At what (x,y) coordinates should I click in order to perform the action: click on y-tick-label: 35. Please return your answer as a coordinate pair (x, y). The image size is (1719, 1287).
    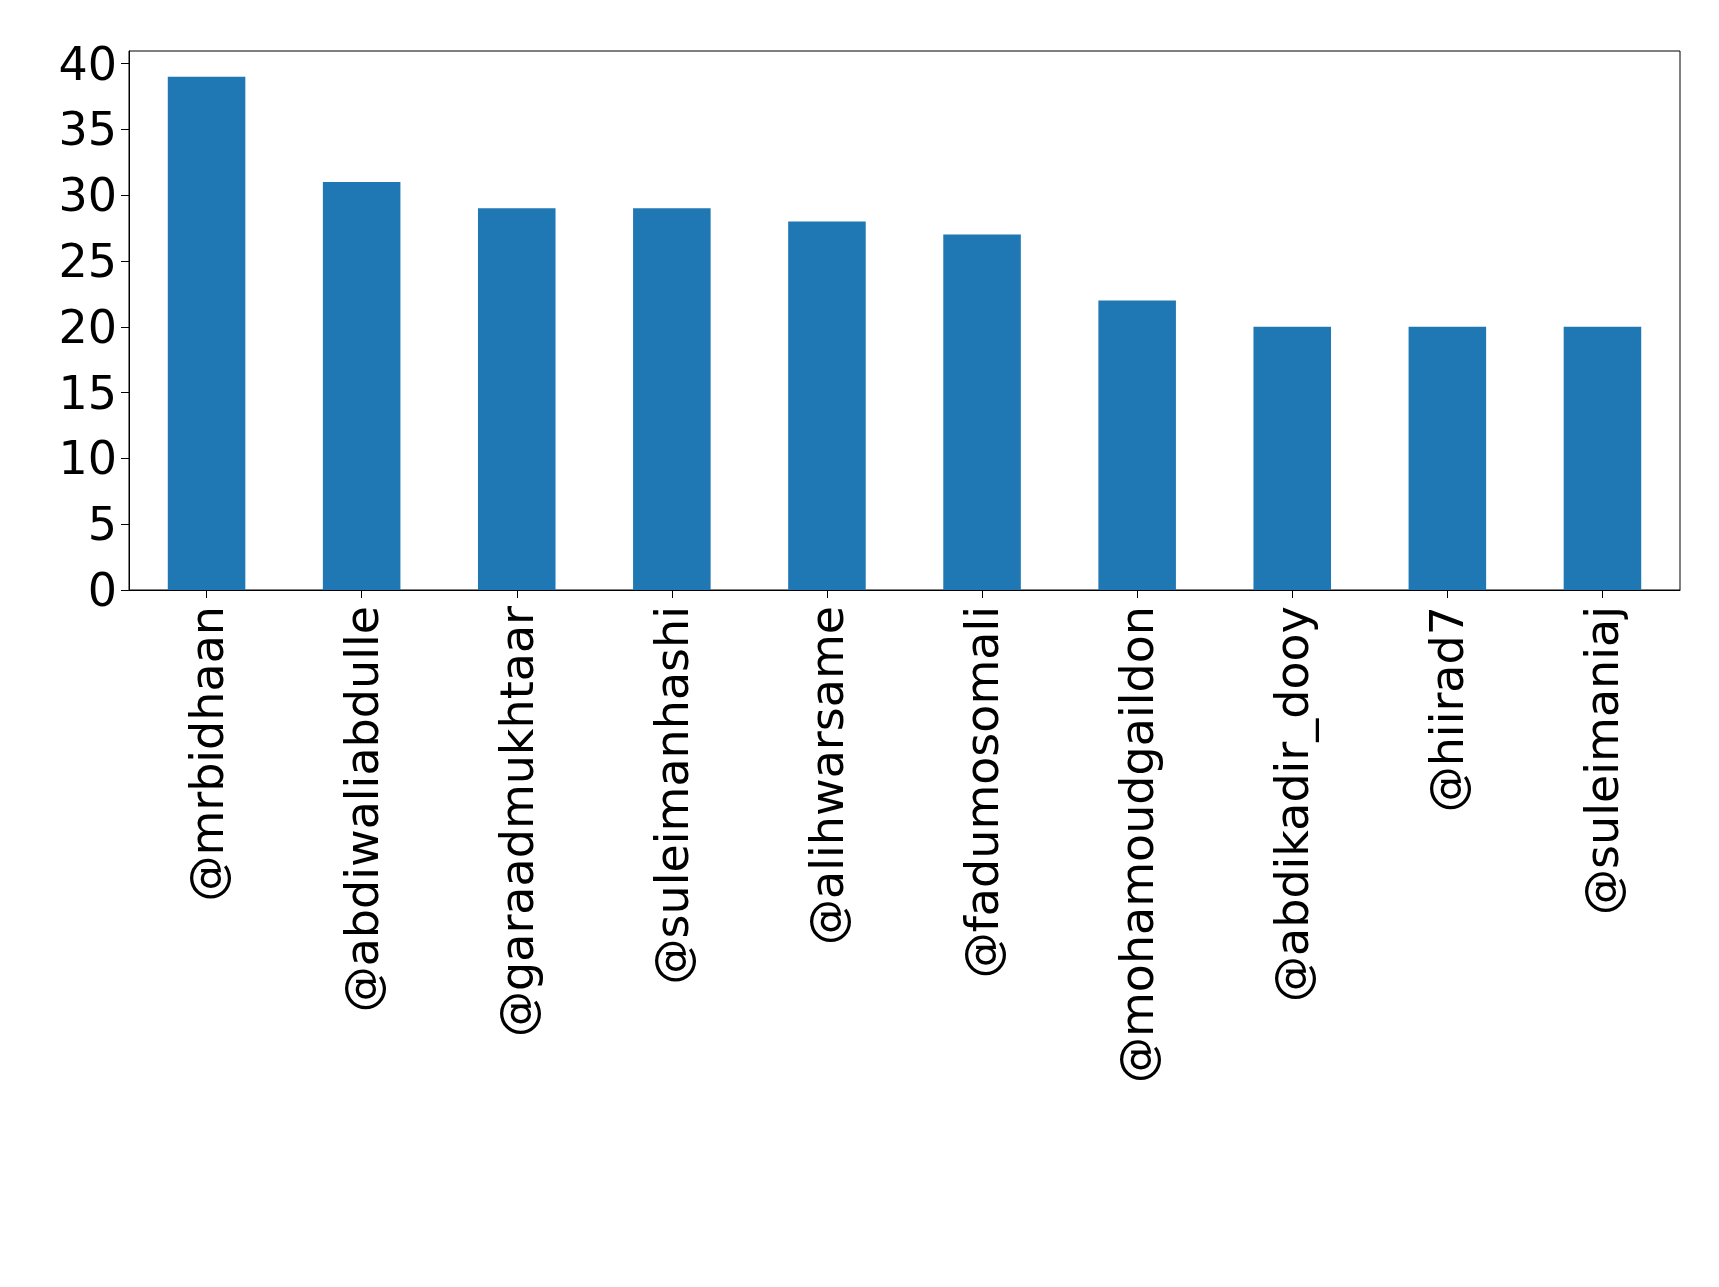
    Looking at the image, I should click on (87, 129).